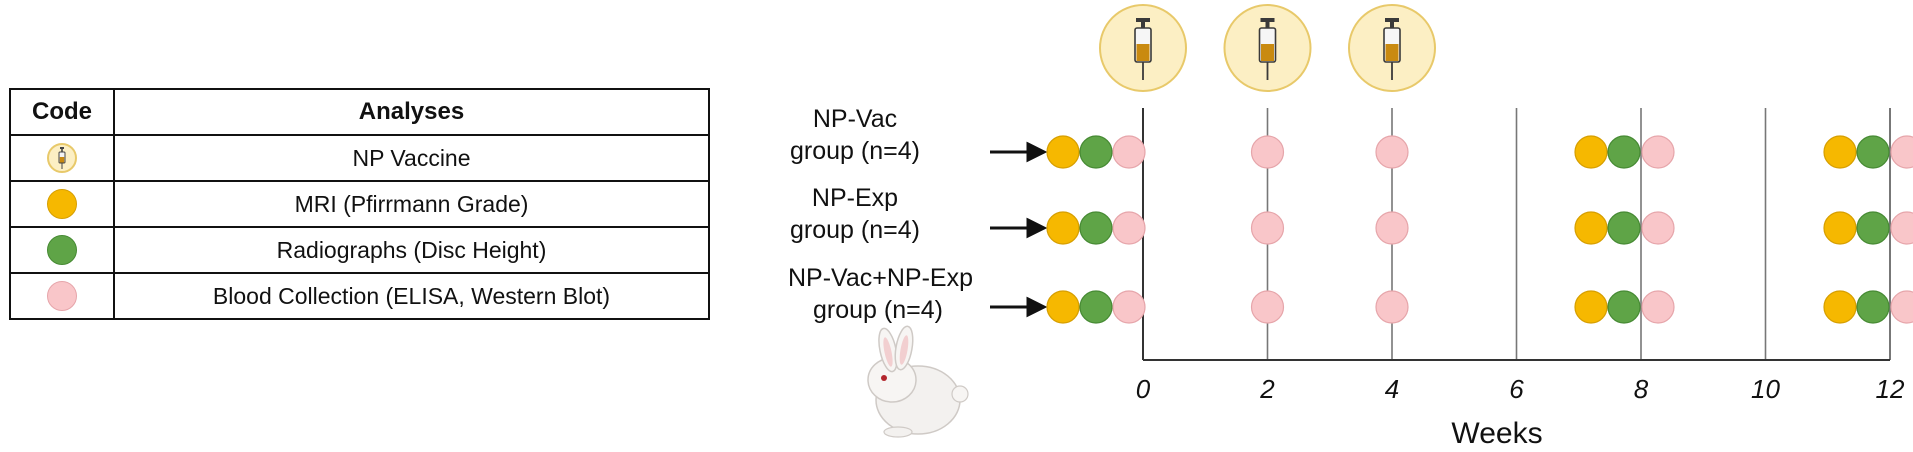 Image resolution: width=1913 pixels, height=452 pixels. I want to click on tick-label-6: 6, so click(1516, 389).